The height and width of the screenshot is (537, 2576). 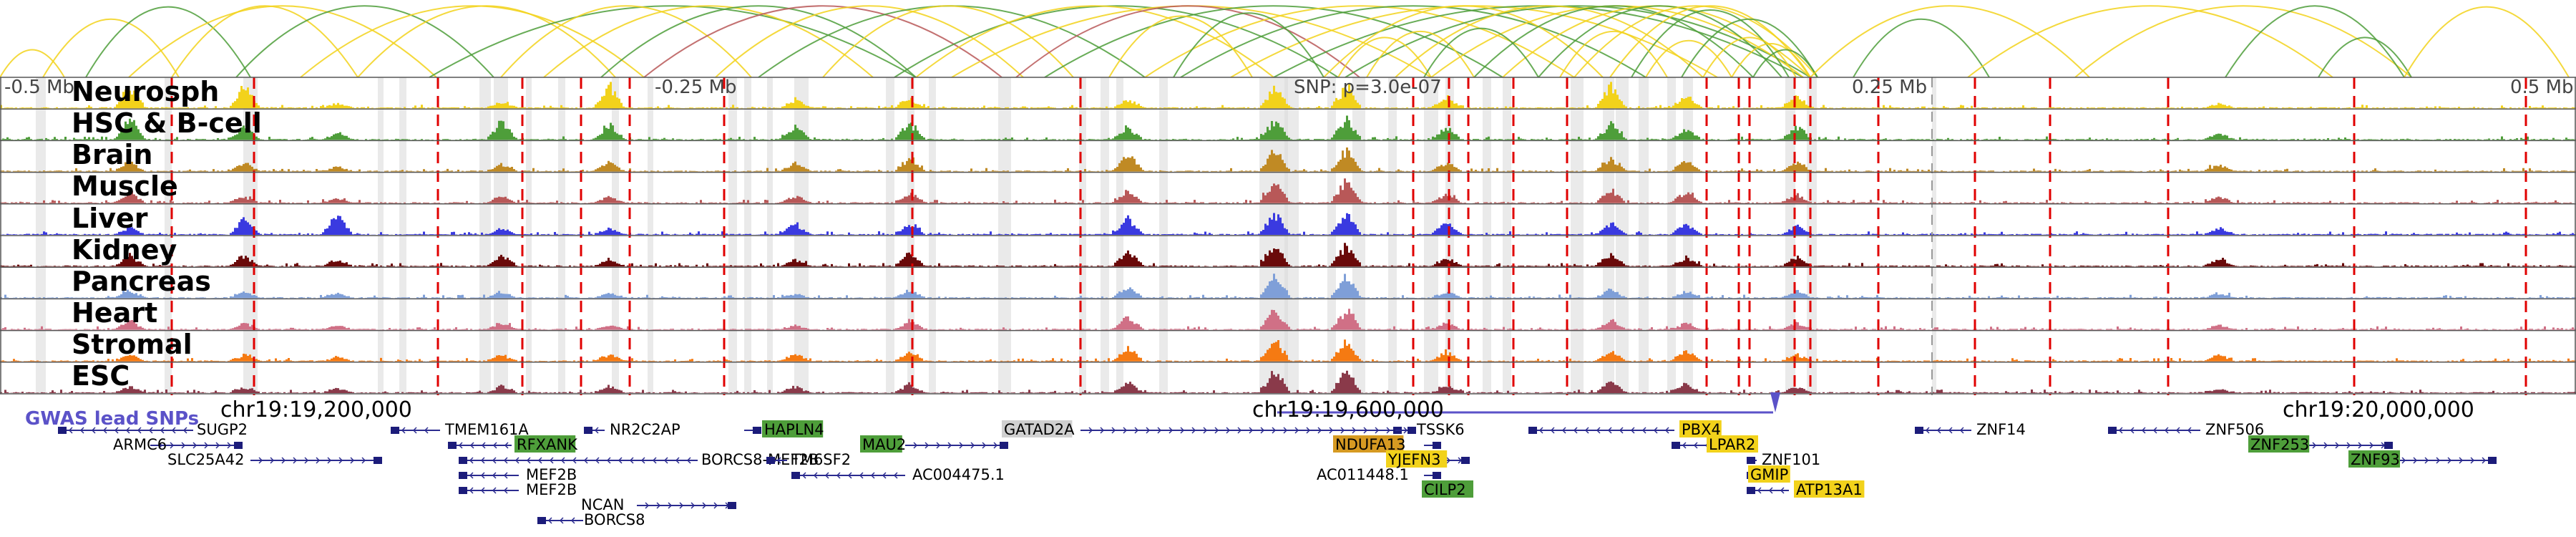 What do you see at coordinates (101, 376) in the screenshot?
I see `track-label-esc: ESC` at bounding box center [101, 376].